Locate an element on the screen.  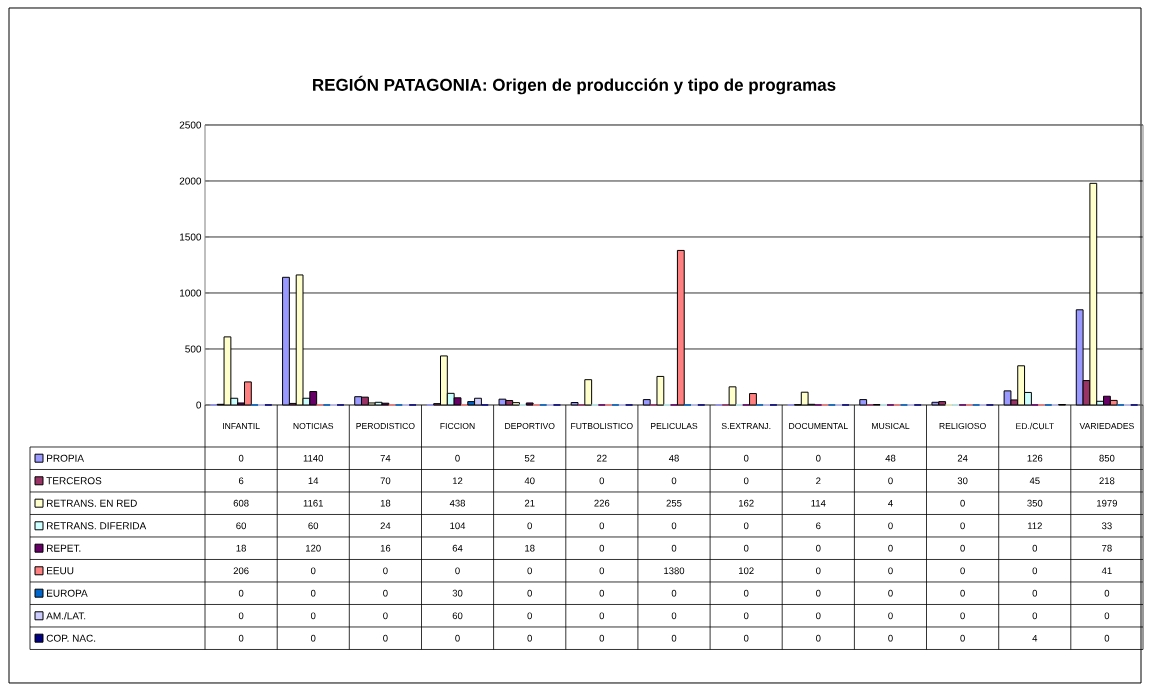
data-label: 30 is located at coordinates (457, 593).